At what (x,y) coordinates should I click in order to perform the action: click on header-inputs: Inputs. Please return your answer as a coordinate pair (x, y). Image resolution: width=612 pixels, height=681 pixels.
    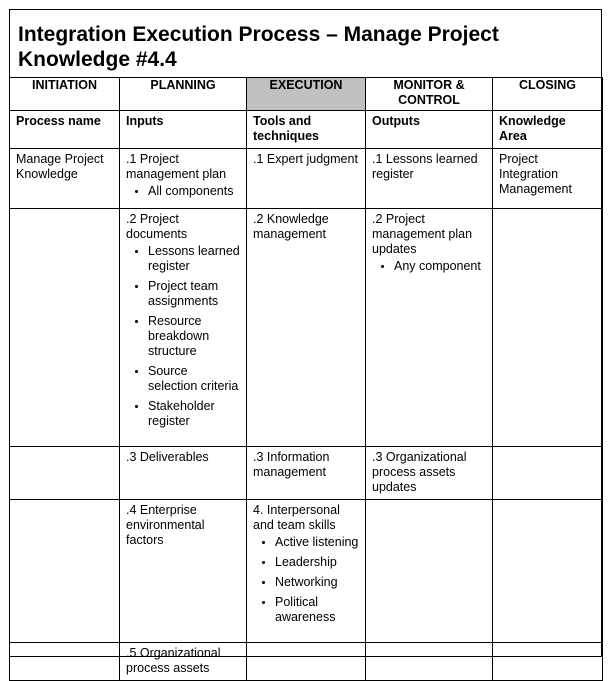
    Looking at the image, I should click on (183, 129).